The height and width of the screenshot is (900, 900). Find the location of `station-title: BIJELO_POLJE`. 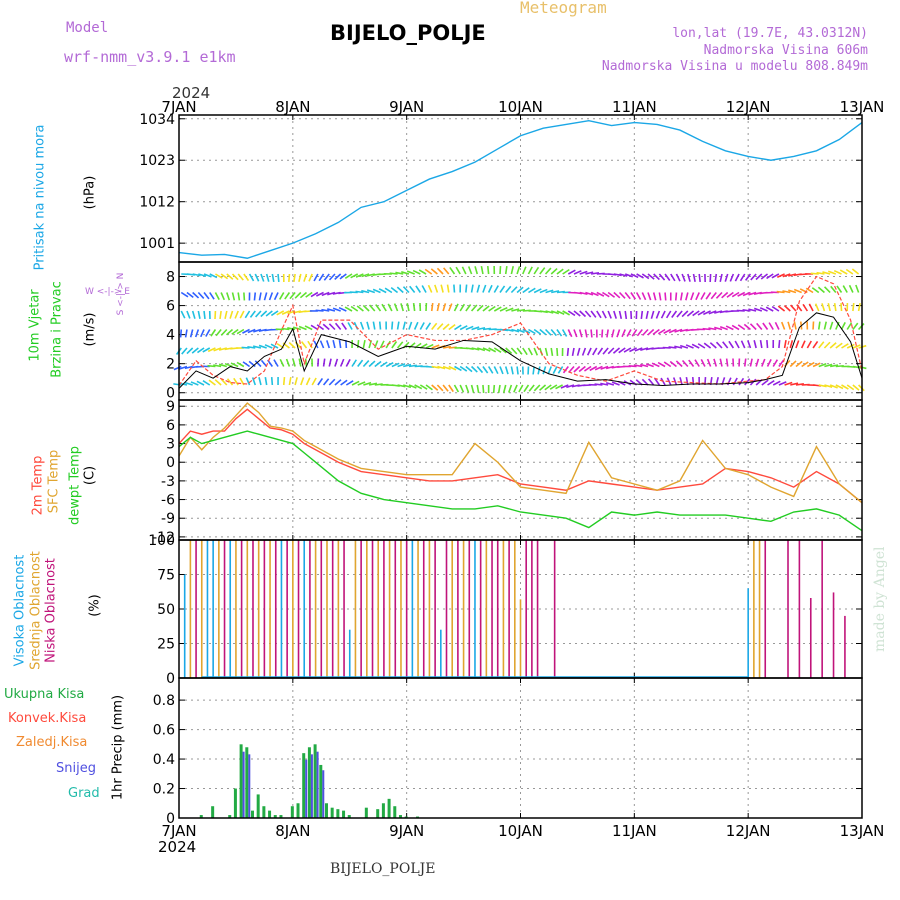

station-title: BIJELO_POLJE is located at coordinates (408, 33).